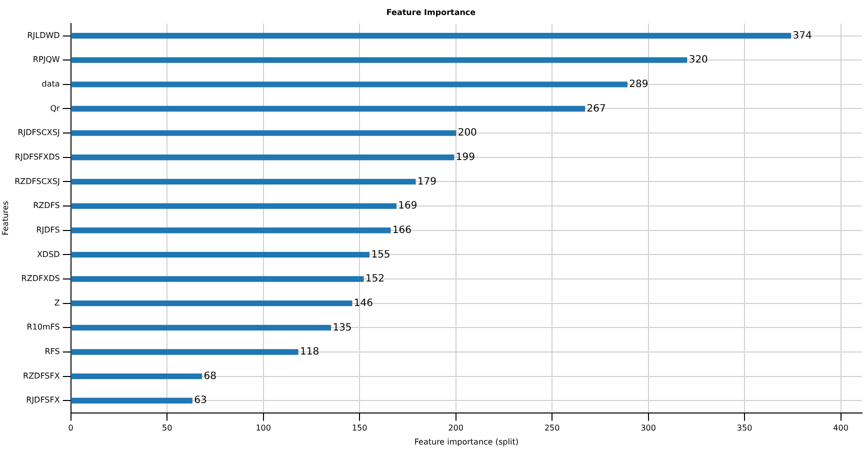 This screenshot has width=865, height=450. Describe the element at coordinates (698, 60) in the screenshot. I see `data-label: 320` at that location.